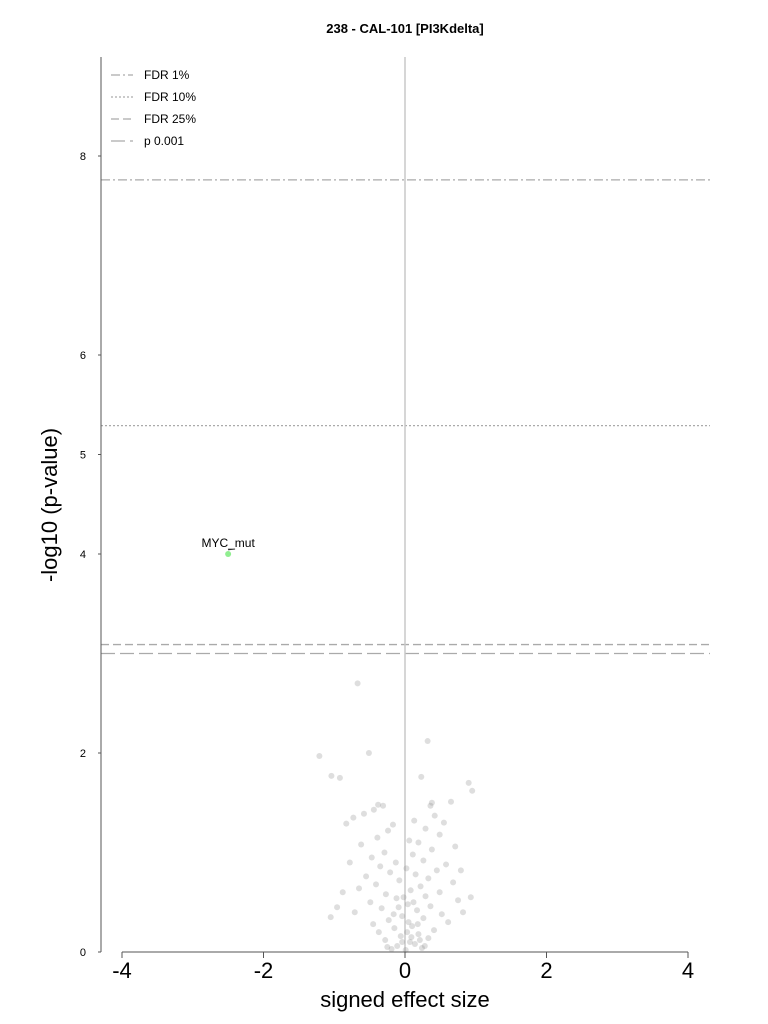  What do you see at coordinates (170, 97) in the screenshot?
I see `legend-label: FDR 10%` at bounding box center [170, 97].